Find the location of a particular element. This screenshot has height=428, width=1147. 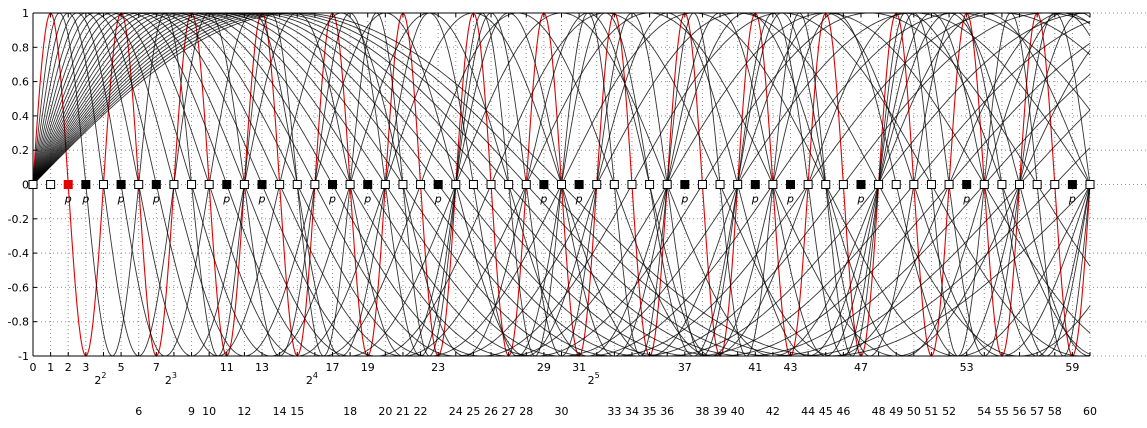

x-label-row3-26: 26 is located at coordinates (491, 411).